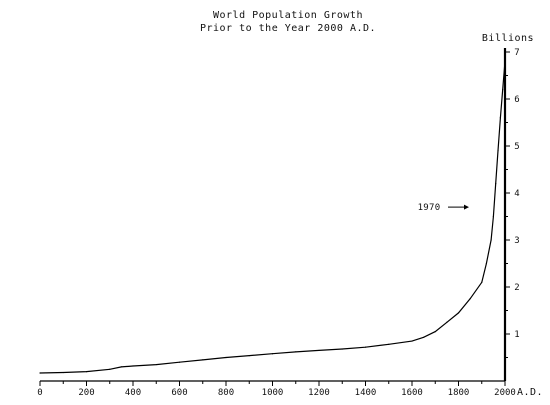 Image resolution: width=550 pixels, height=405 pixels. What do you see at coordinates (443, 208) in the screenshot?
I see `annotation-group: 1970` at bounding box center [443, 208].